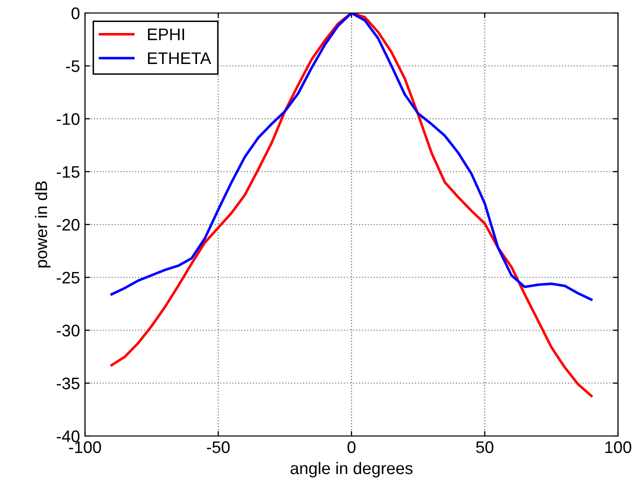 The height and width of the screenshot is (497, 638). What do you see at coordinates (485, 447) in the screenshot?
I see `x-tick-label: 50` at bounding box center [485, 447].